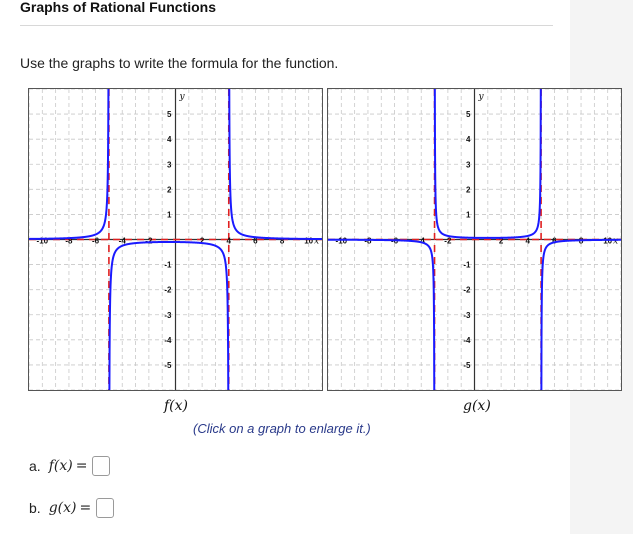 The width and height of the screenshot is (633, 534). What do you see at coordinates (62, 508) in the screenshot?
I see `answer-lhs: g(x)` at bounding box center [62, 508].